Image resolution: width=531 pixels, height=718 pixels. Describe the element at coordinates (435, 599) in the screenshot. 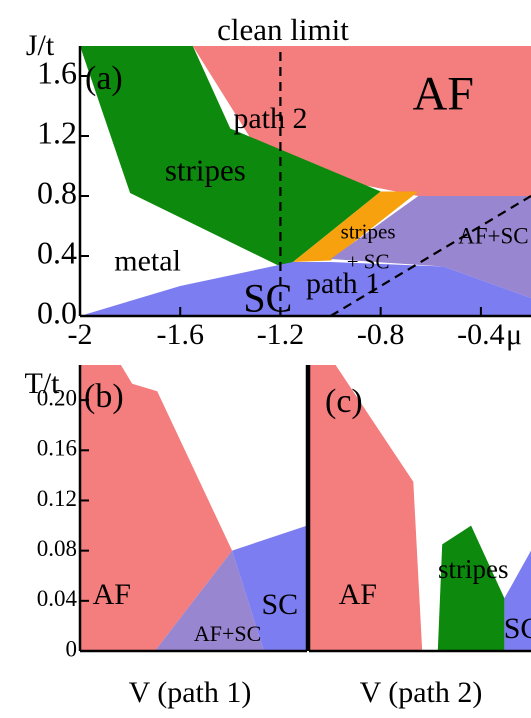

I see `panel-c-region-labels: AF stripes SC` at that location.